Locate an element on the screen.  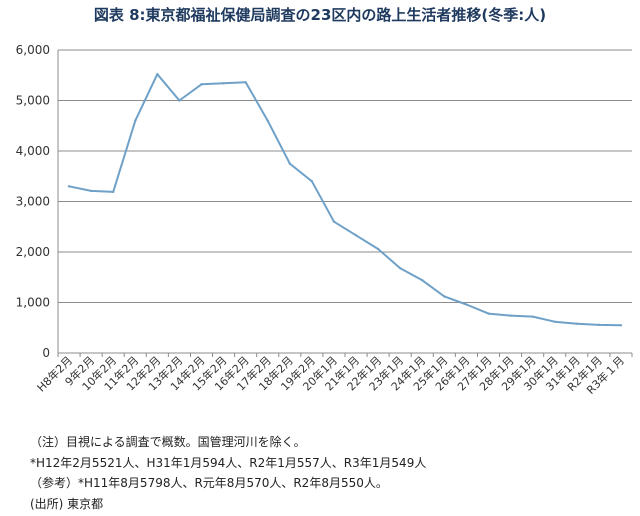
y-tick-label: 5,000 is located at coordinates (33, 101).